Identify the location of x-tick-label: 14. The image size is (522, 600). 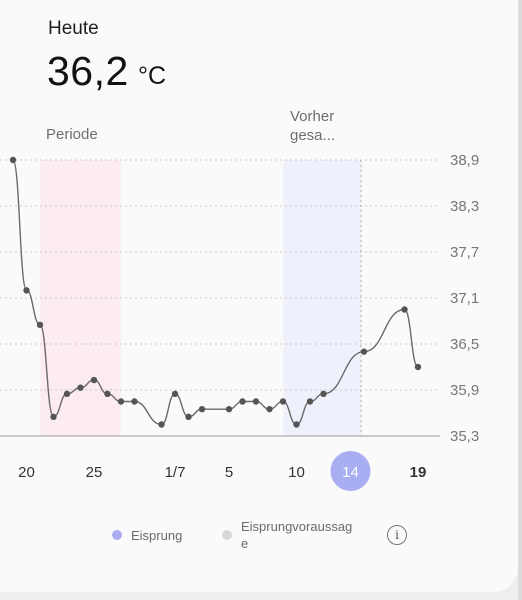
(350, 472).